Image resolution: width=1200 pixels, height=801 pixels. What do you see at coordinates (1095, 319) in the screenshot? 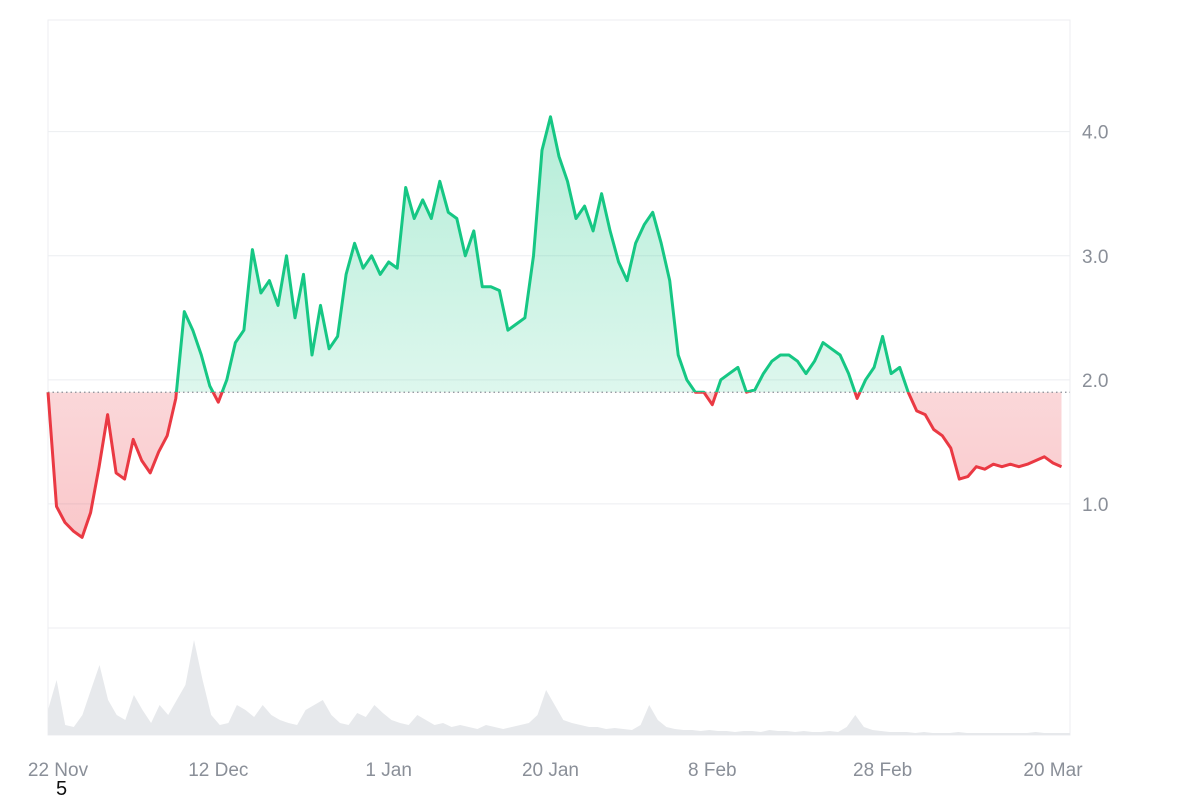
I see `y-axis: 1.0 2.0 3.0 4.0` at bounding box center [1095, 319].